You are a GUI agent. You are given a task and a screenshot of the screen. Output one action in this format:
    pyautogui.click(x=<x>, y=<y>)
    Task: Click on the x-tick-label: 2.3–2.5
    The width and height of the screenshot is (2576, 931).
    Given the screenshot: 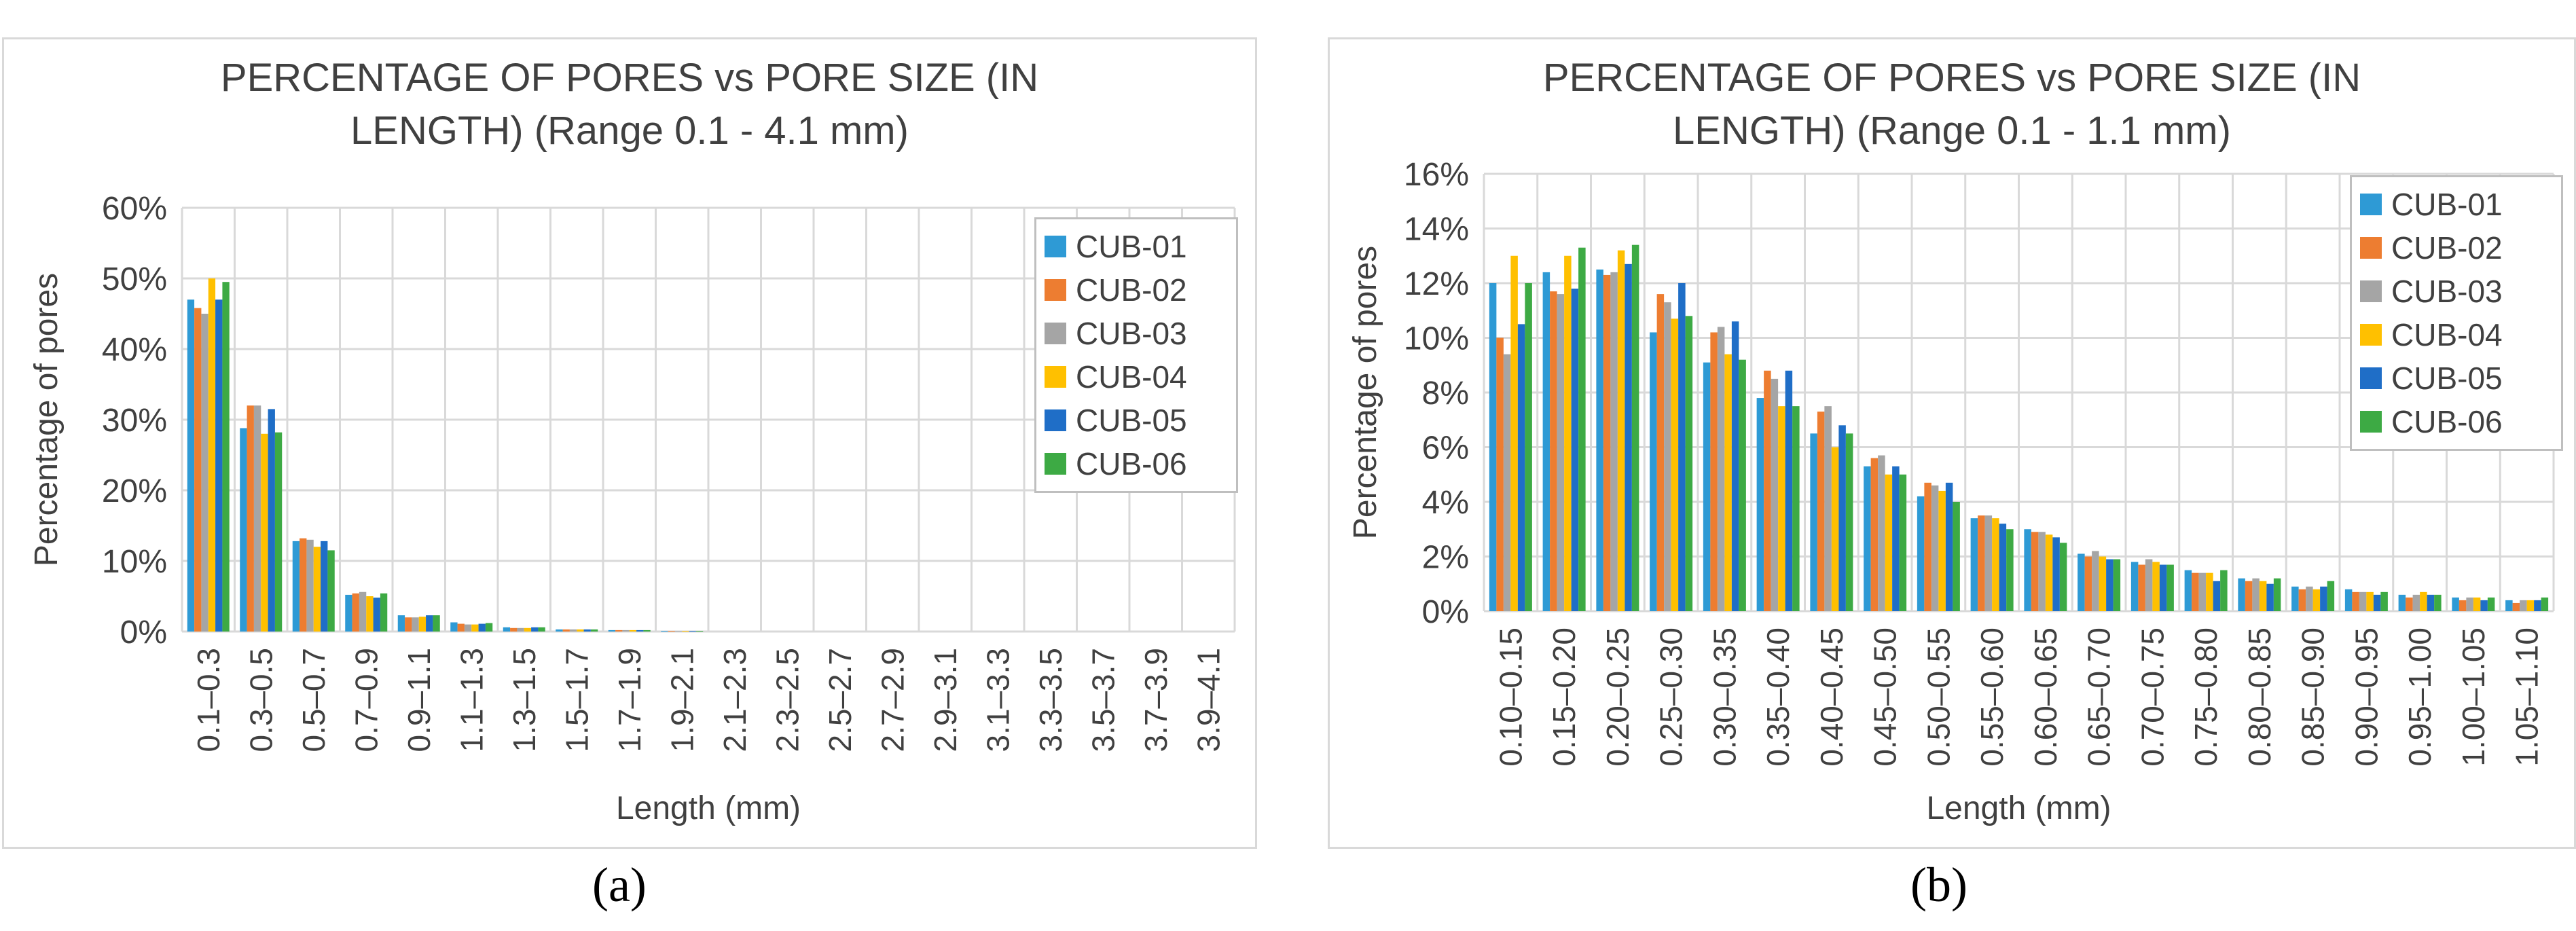 What is the action you would take?
    pyautogui.click(x=787, y=700)
    